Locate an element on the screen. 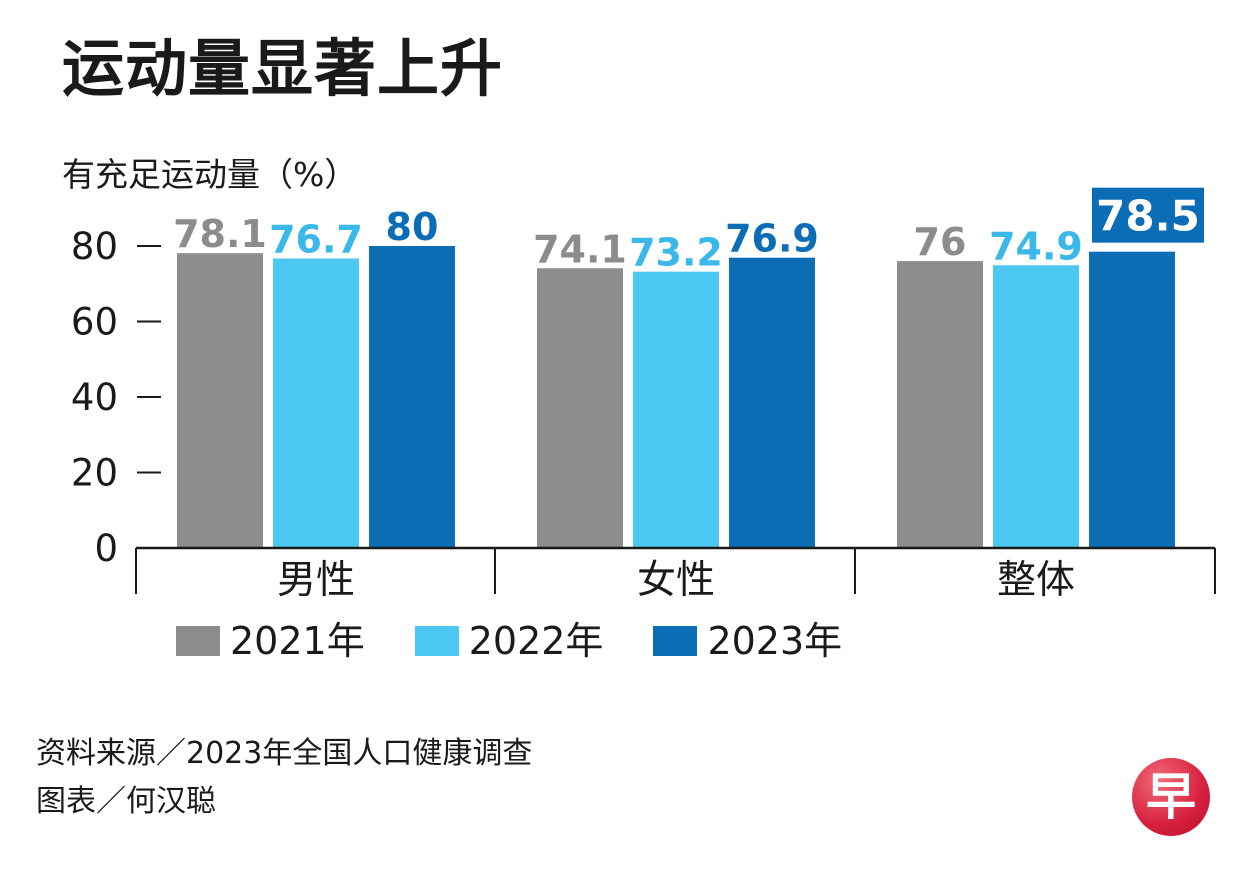  bar-男性-2021年 is located at coordinates (220, 401).